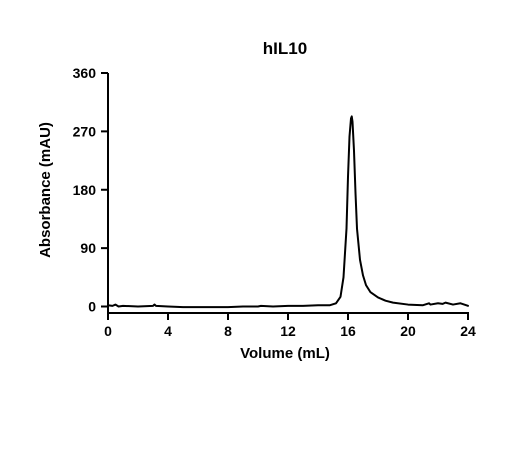 Image resolution: width=517 pixels, height=472 pixels. Describe the element at coordinates (168, 331) in the screenshot. I see `x-tick-label: 4` at that location.